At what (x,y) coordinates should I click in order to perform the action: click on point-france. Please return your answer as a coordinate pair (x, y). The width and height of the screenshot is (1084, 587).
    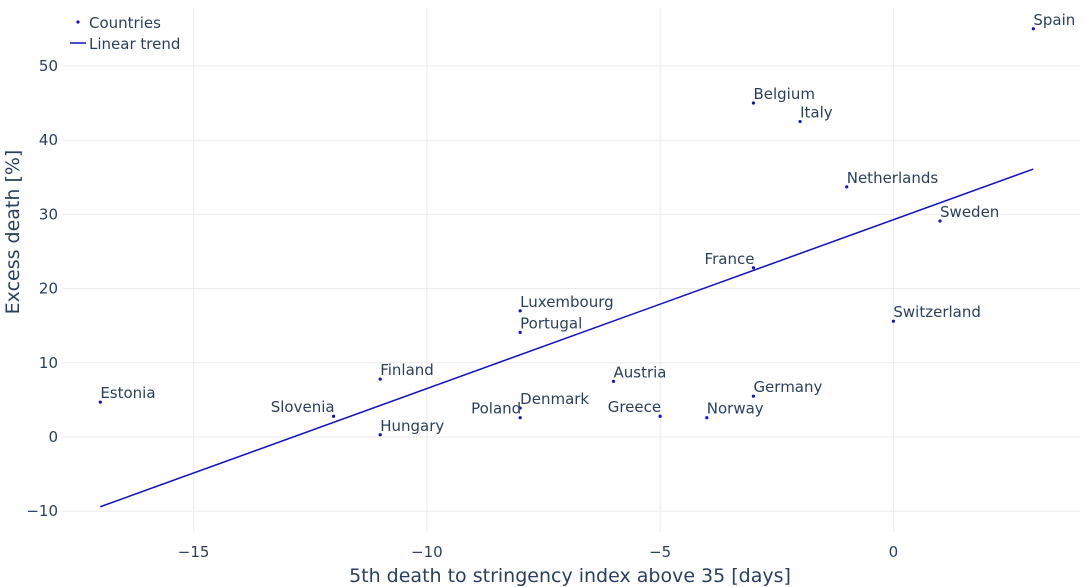
    Looking at the image, I should click on (753, 268).